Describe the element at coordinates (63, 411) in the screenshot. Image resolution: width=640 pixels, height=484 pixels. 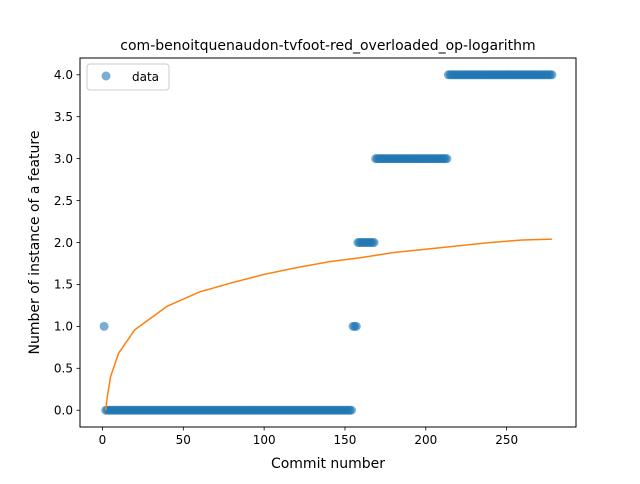
I see `y-tick-label: 0.0` at that location.